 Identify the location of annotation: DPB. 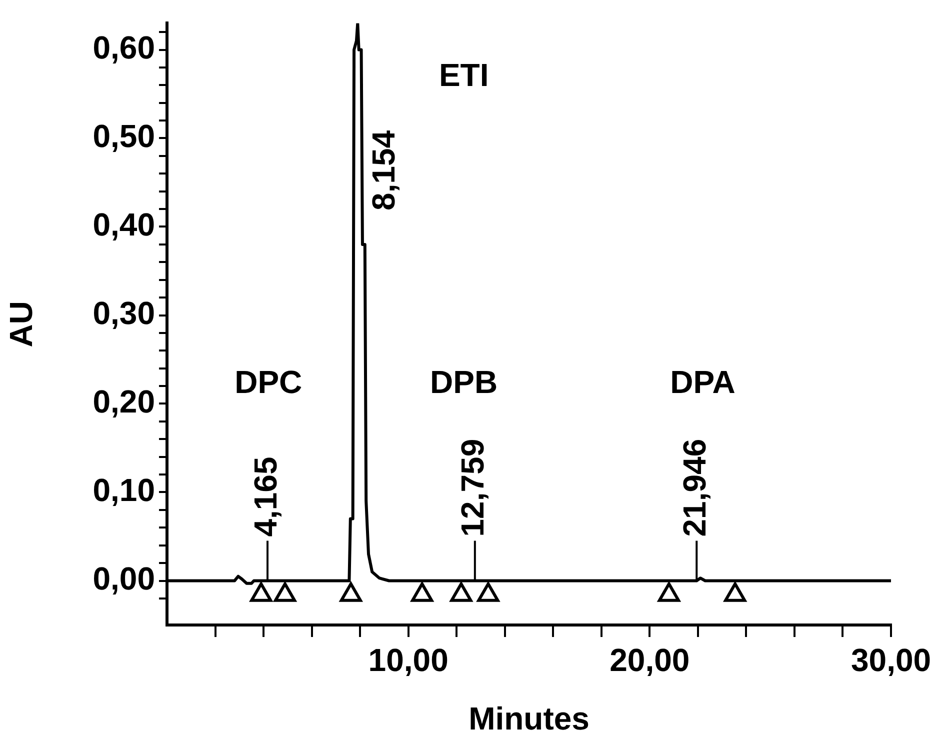
(464, 382).